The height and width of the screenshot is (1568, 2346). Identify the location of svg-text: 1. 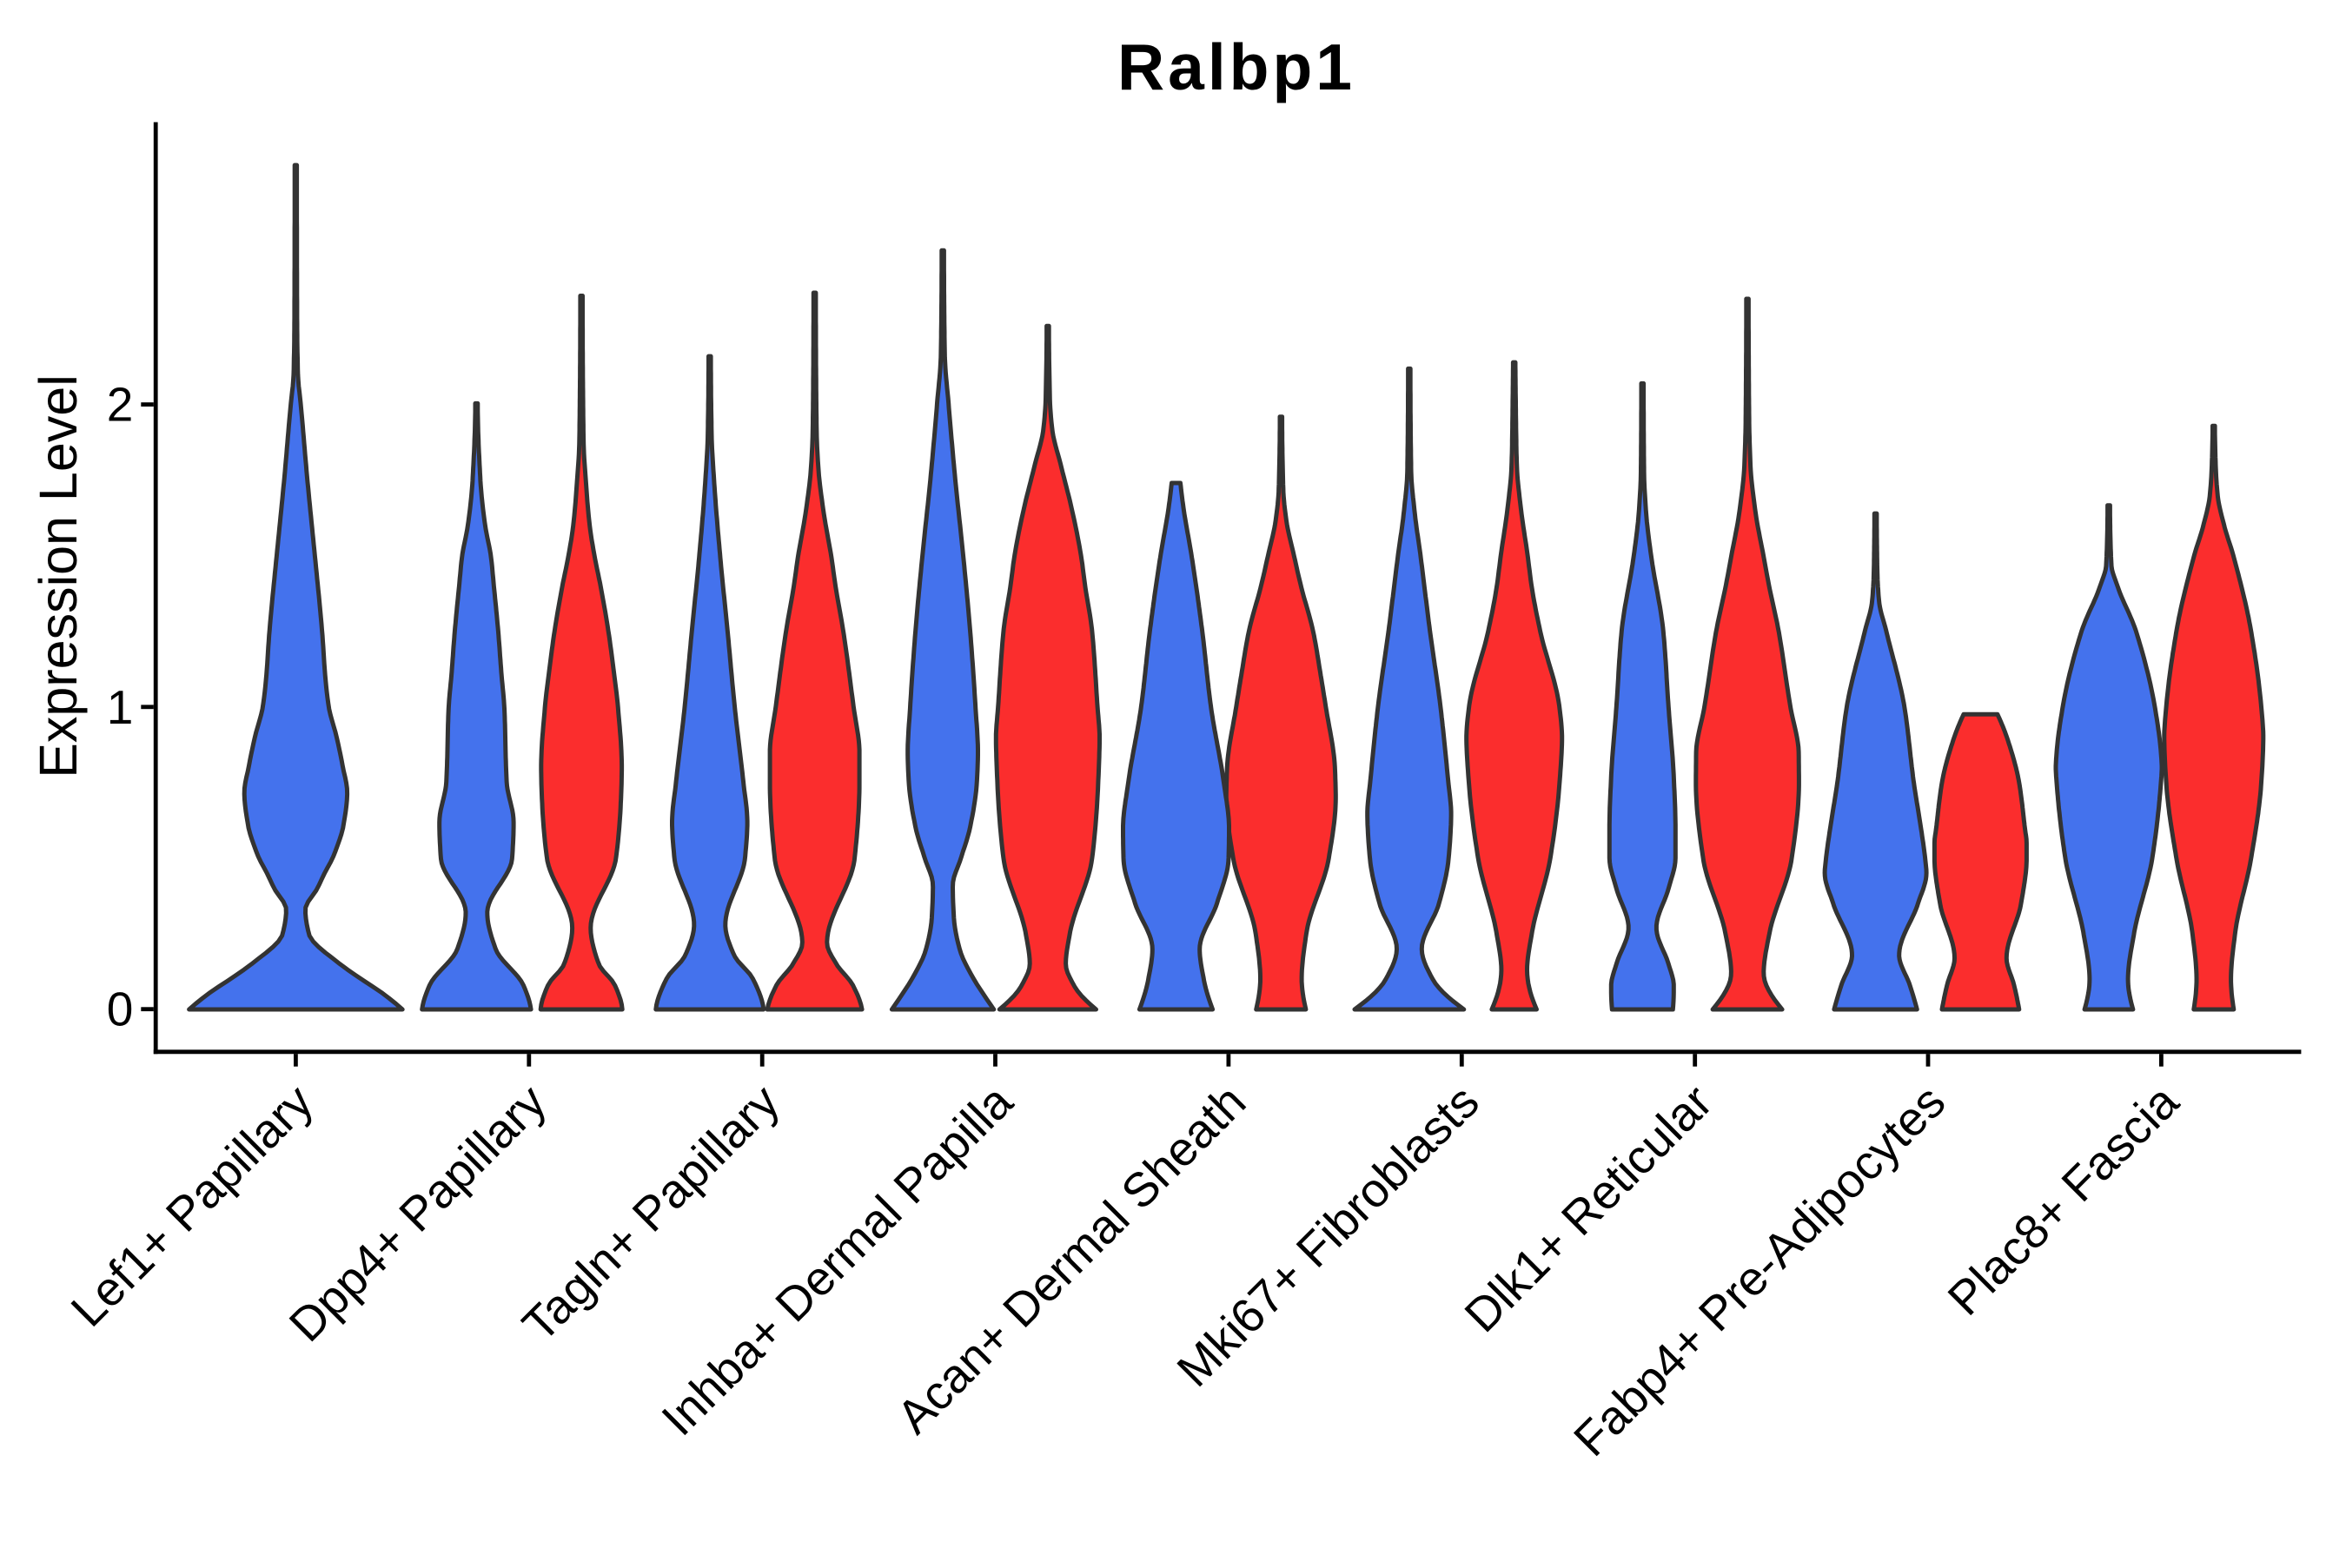
(121, 707).